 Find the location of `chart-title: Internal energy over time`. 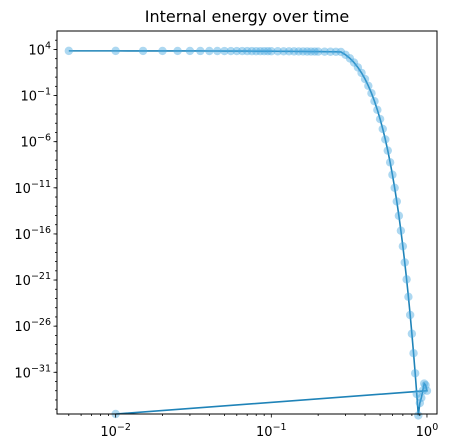

chart-title: Internal energy over time is located at coordinates (247, 16).